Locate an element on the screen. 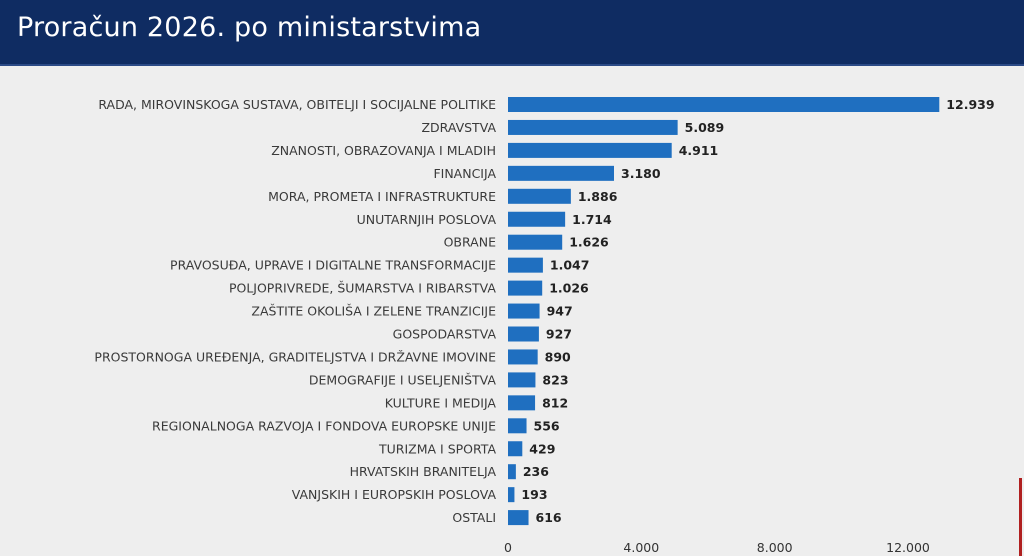 The width and height of the screenshot is (1024, 556). value-label: 1.047 is located at coordinates (570, 265).